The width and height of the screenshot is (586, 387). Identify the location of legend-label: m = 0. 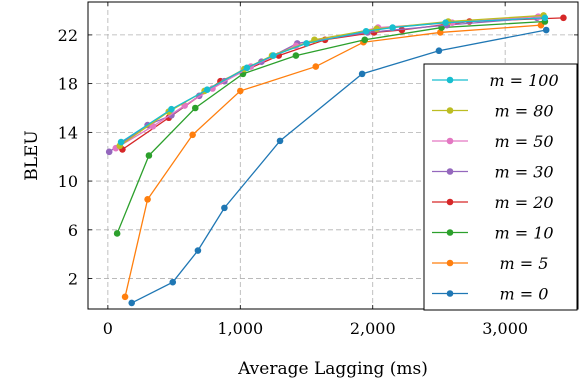
(524, 294).